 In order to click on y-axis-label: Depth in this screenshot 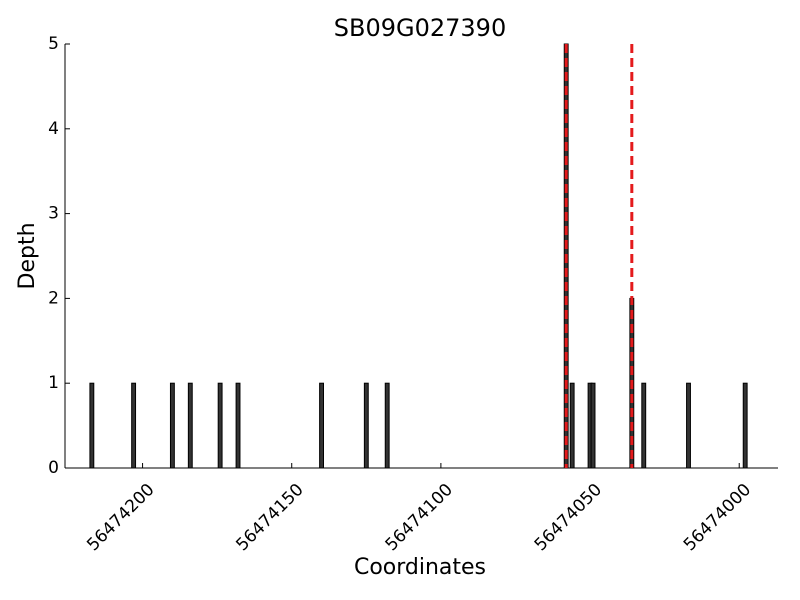, I will do `click(27, 255)`.